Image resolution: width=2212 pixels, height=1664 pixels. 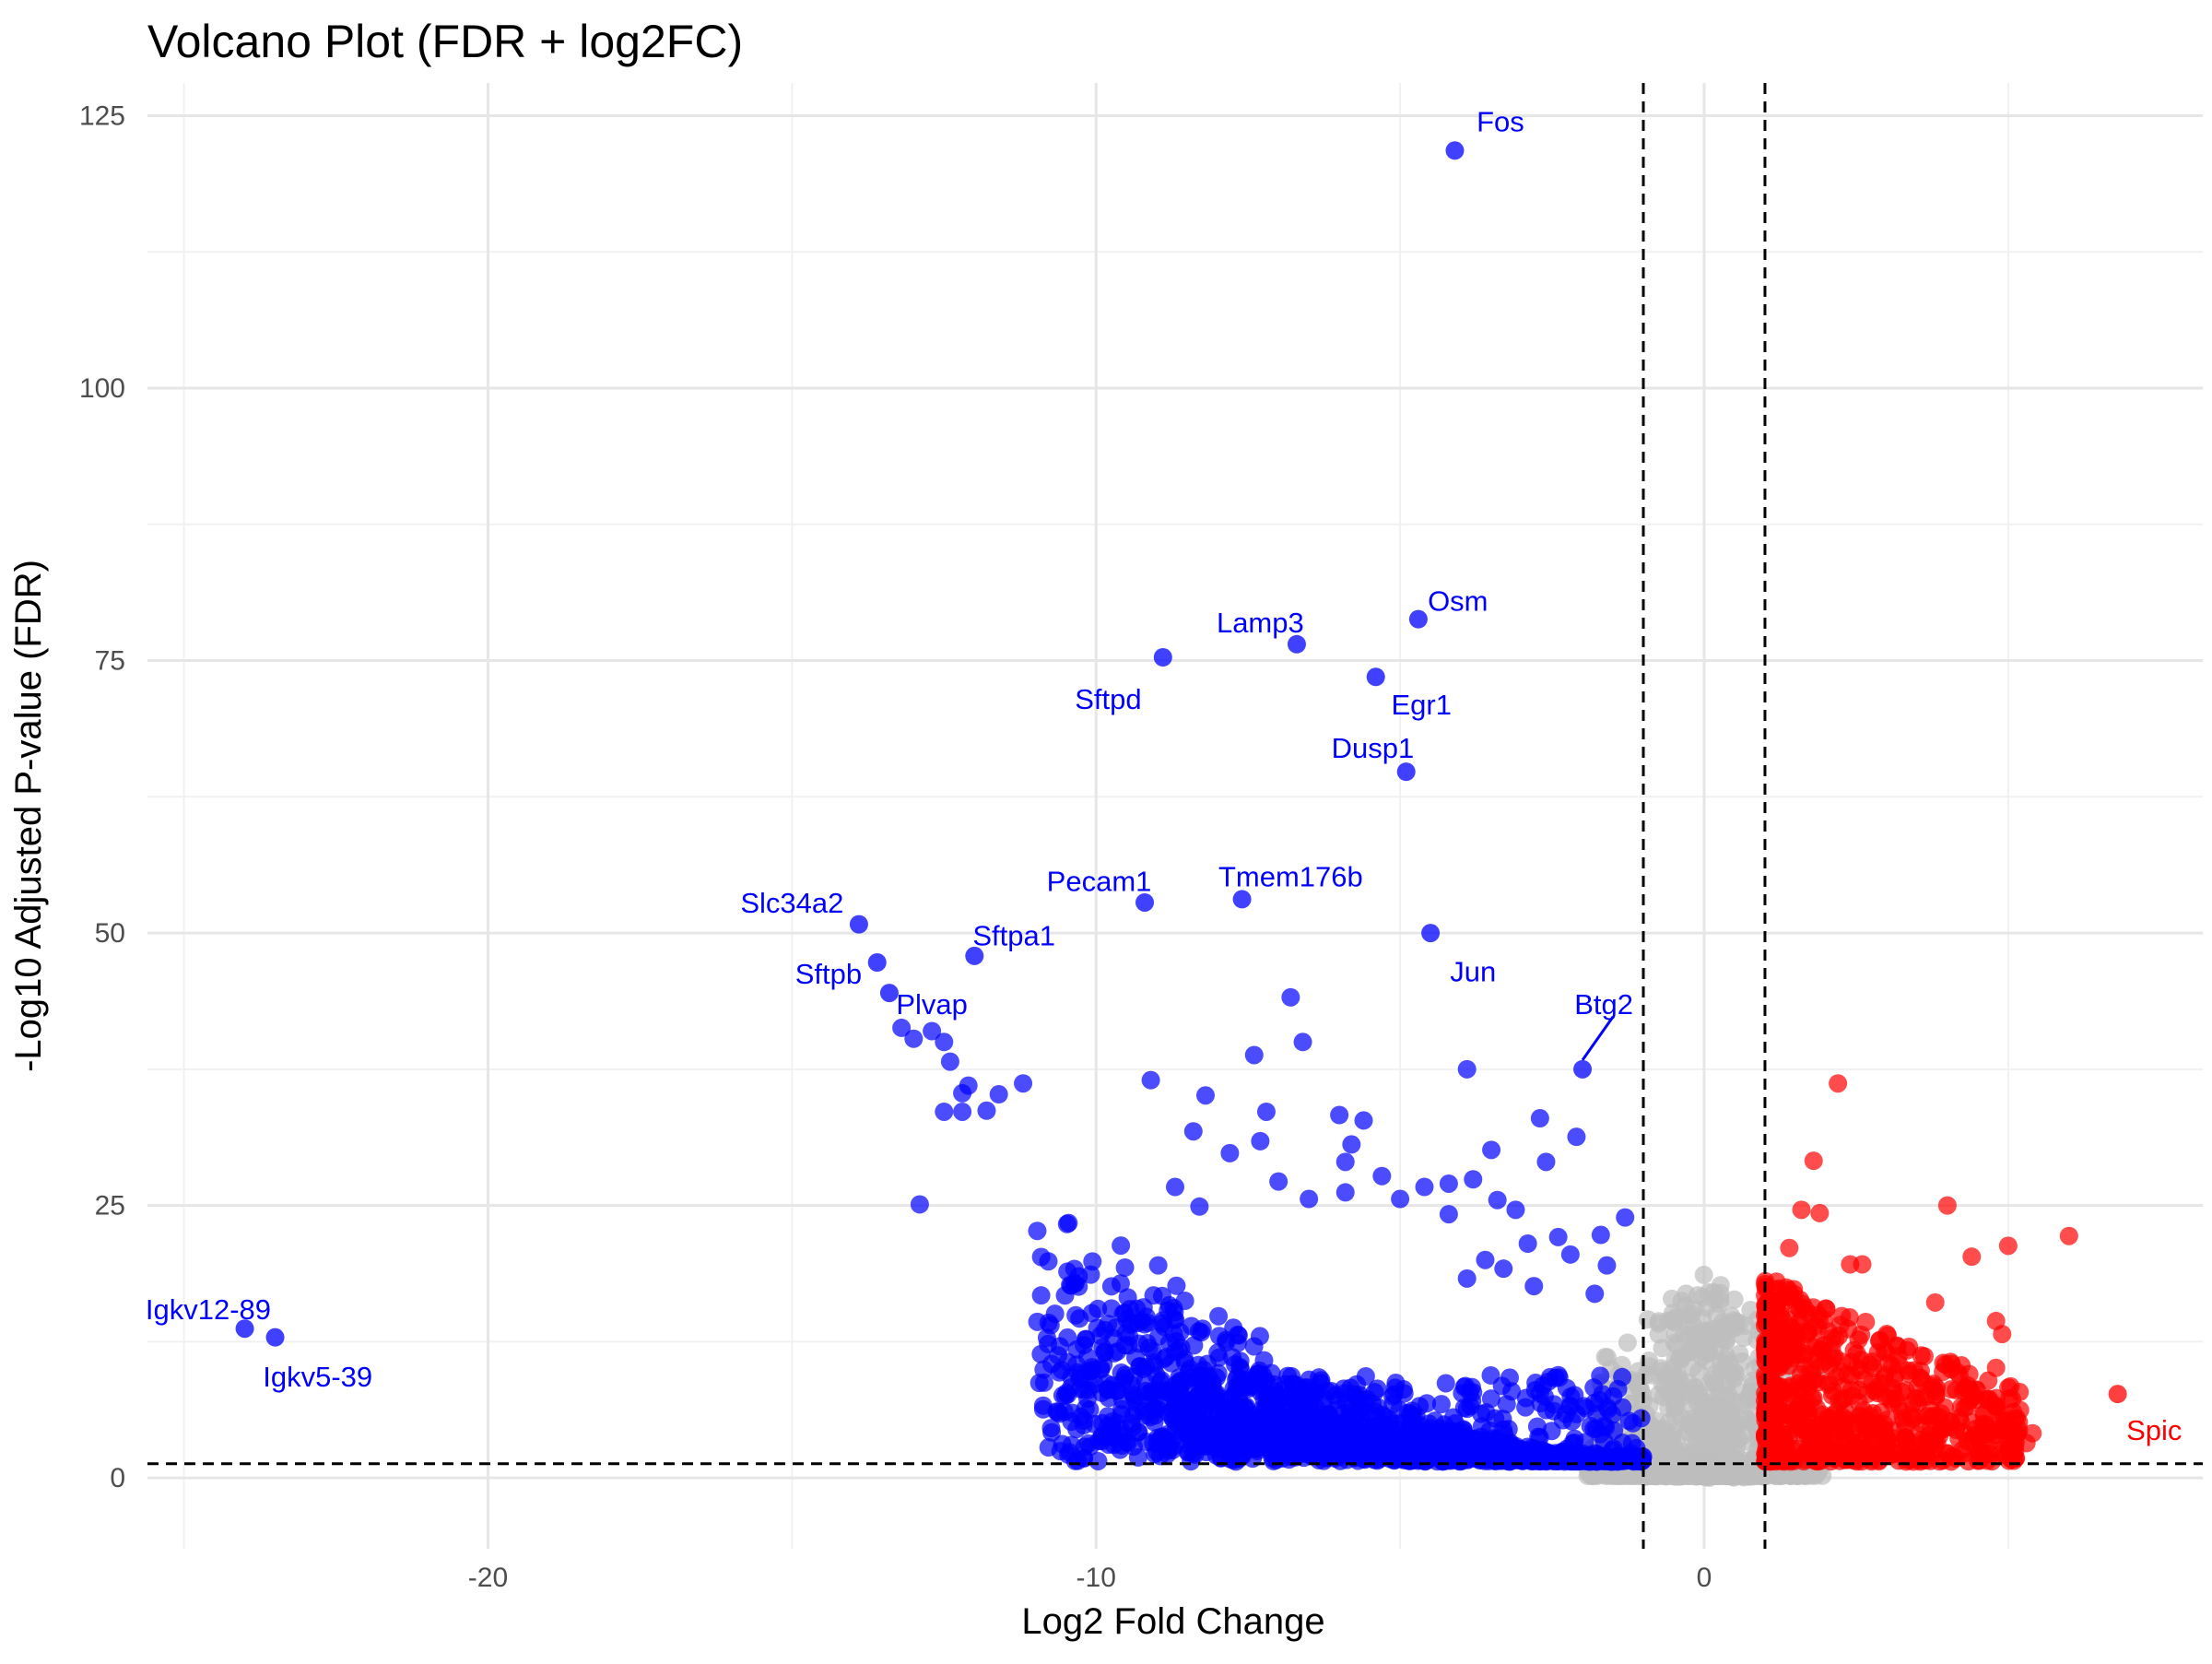 What do you see at coordinates (445, 41) in the screenshot?
I see `chart-title: Volcano Plot (FDR + log2FC)` at bounding box center [445, 41].